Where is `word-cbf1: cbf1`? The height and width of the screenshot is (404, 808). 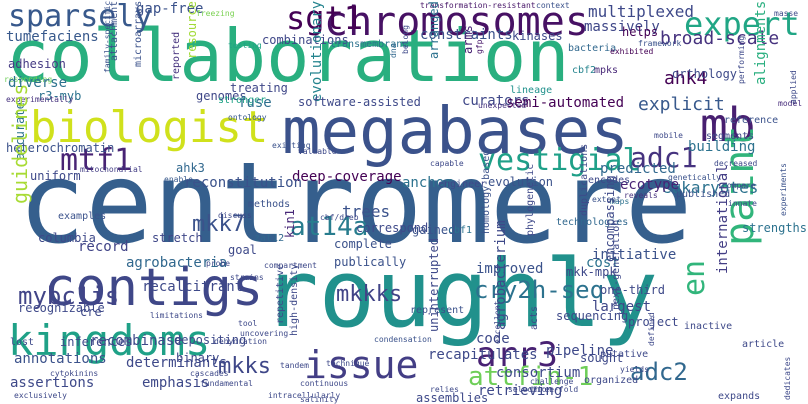
word-cbf1: cbf1 is located at coordinates (460, 230).